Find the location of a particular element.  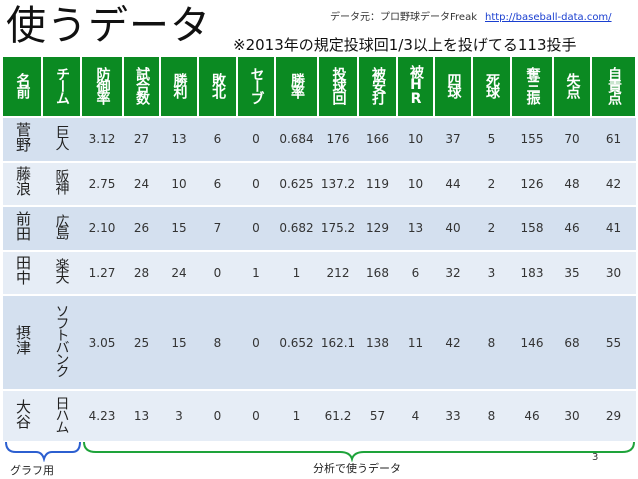

stat-cell: 138 is located at coordinates (377, 343).